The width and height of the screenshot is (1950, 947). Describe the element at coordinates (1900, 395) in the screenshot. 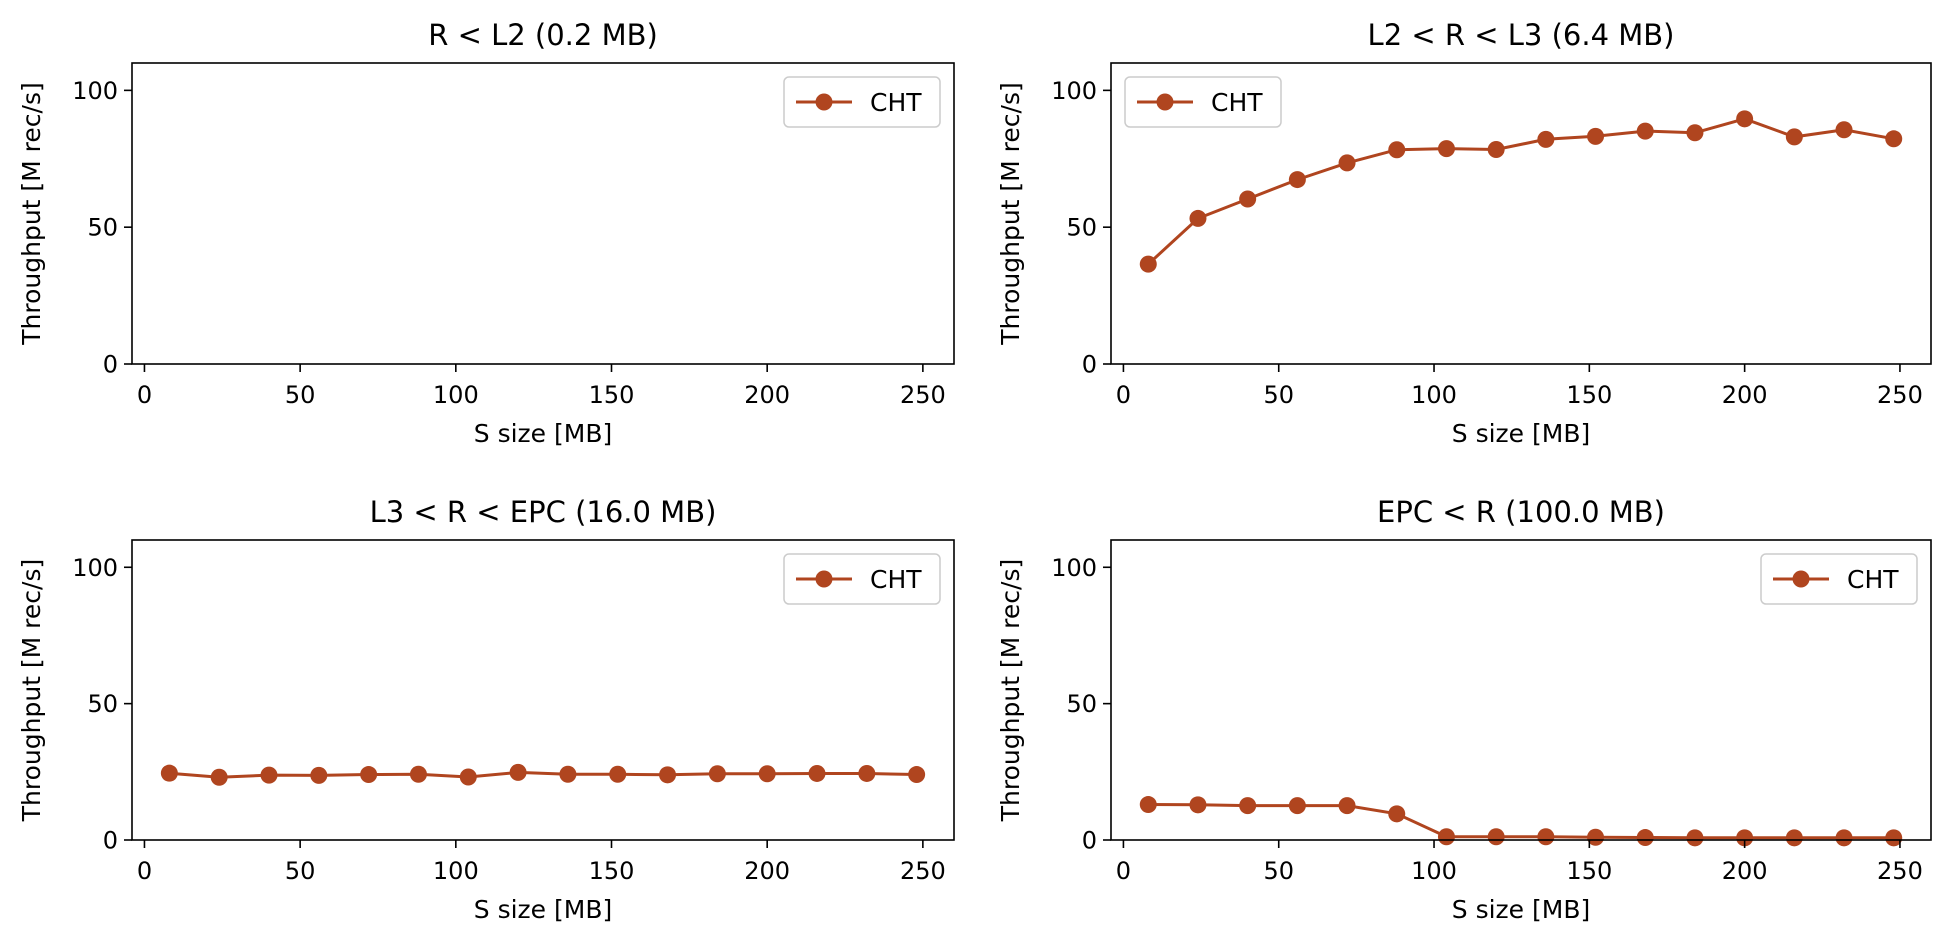

I see `x-tick-label: 250` at that location.